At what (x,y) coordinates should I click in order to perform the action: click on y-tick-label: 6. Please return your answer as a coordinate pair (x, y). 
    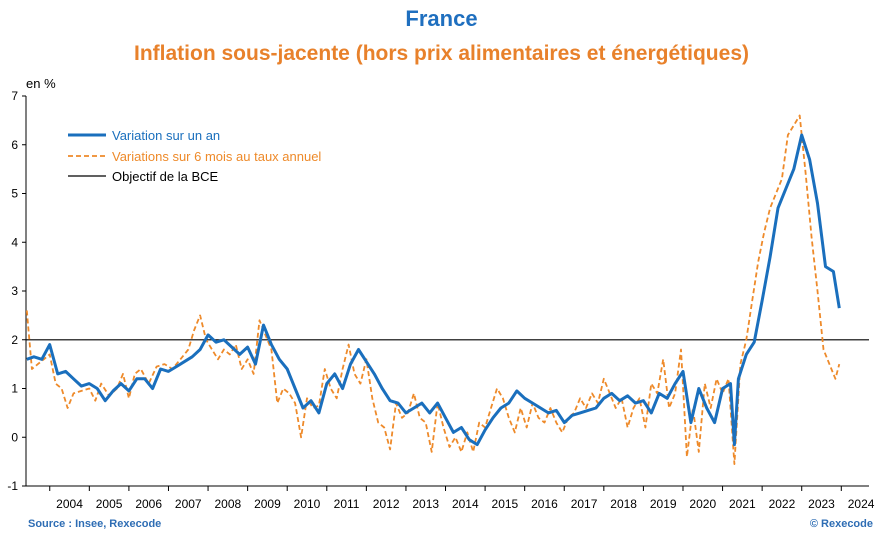
    Looking at the image, I should click on (14, 145).